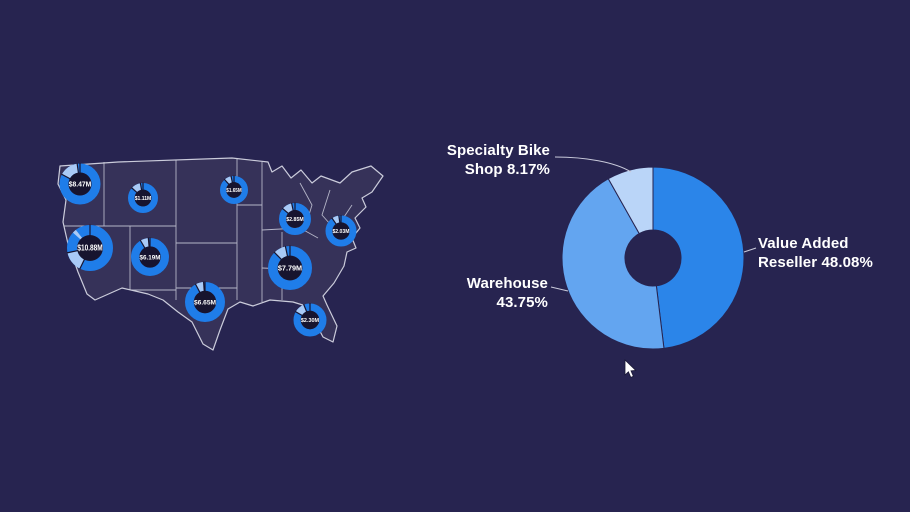 The width and height of the screenshot is (910, 512). I want to click on bubble-value-label: $2.30M, so click(310, 321).